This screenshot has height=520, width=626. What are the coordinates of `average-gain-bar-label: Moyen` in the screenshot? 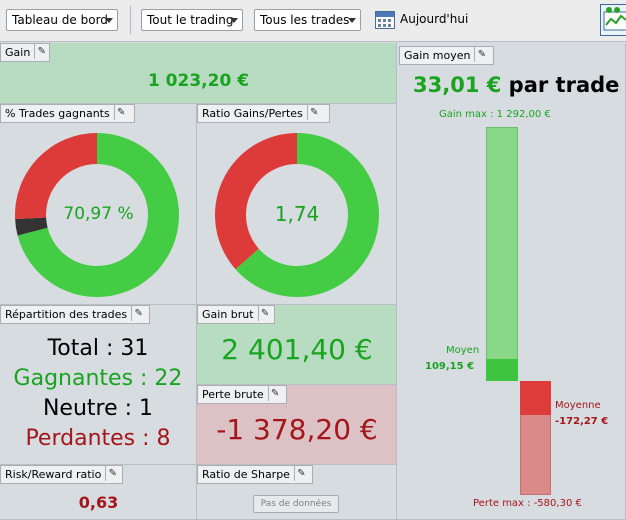 It's located at (463, 350).